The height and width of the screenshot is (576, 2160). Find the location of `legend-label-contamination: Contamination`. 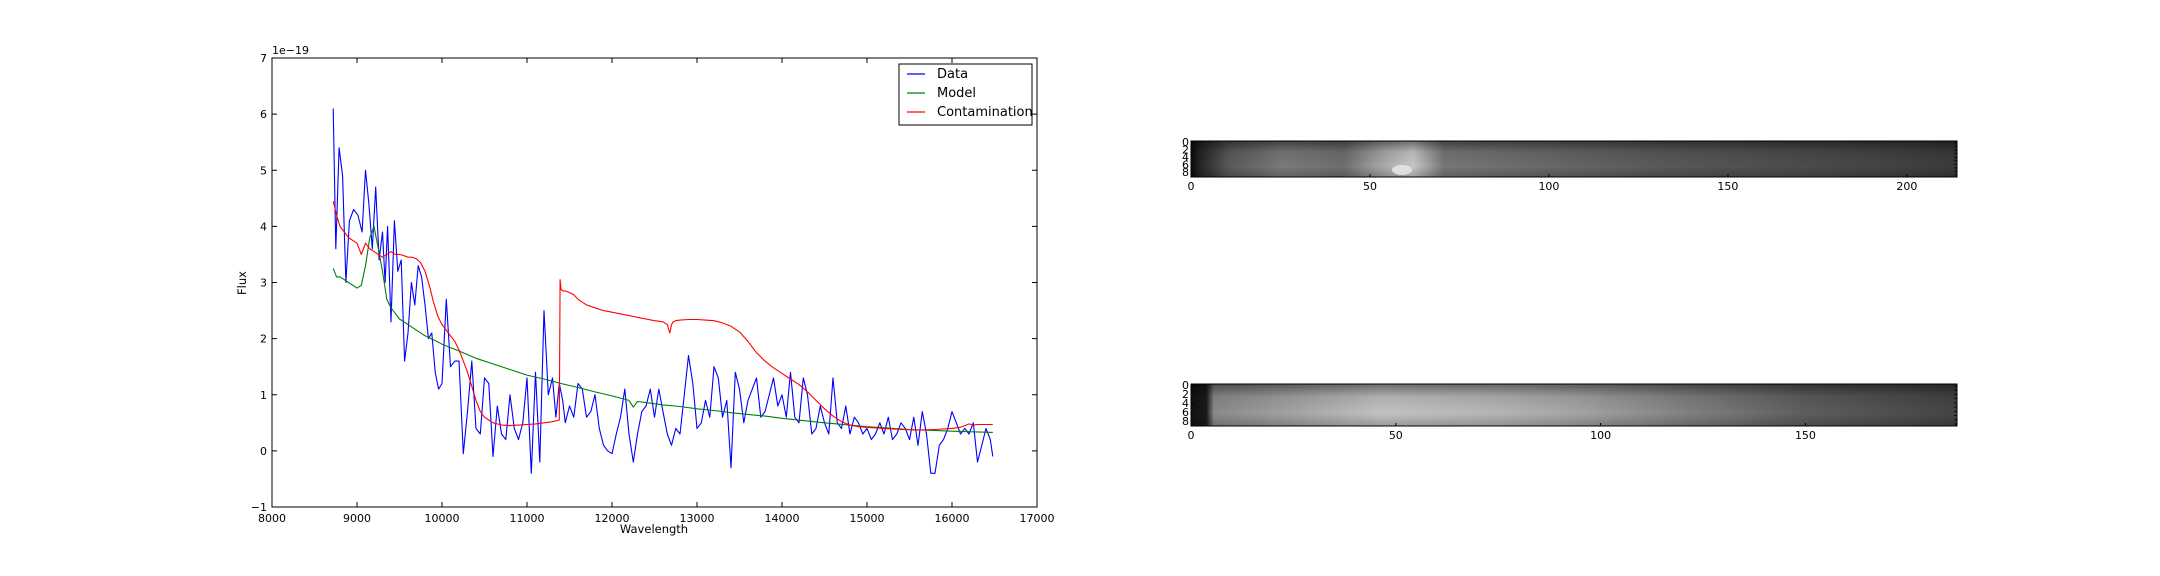

legend-label-contamination: Contamination is located at coordinates (985, 112).